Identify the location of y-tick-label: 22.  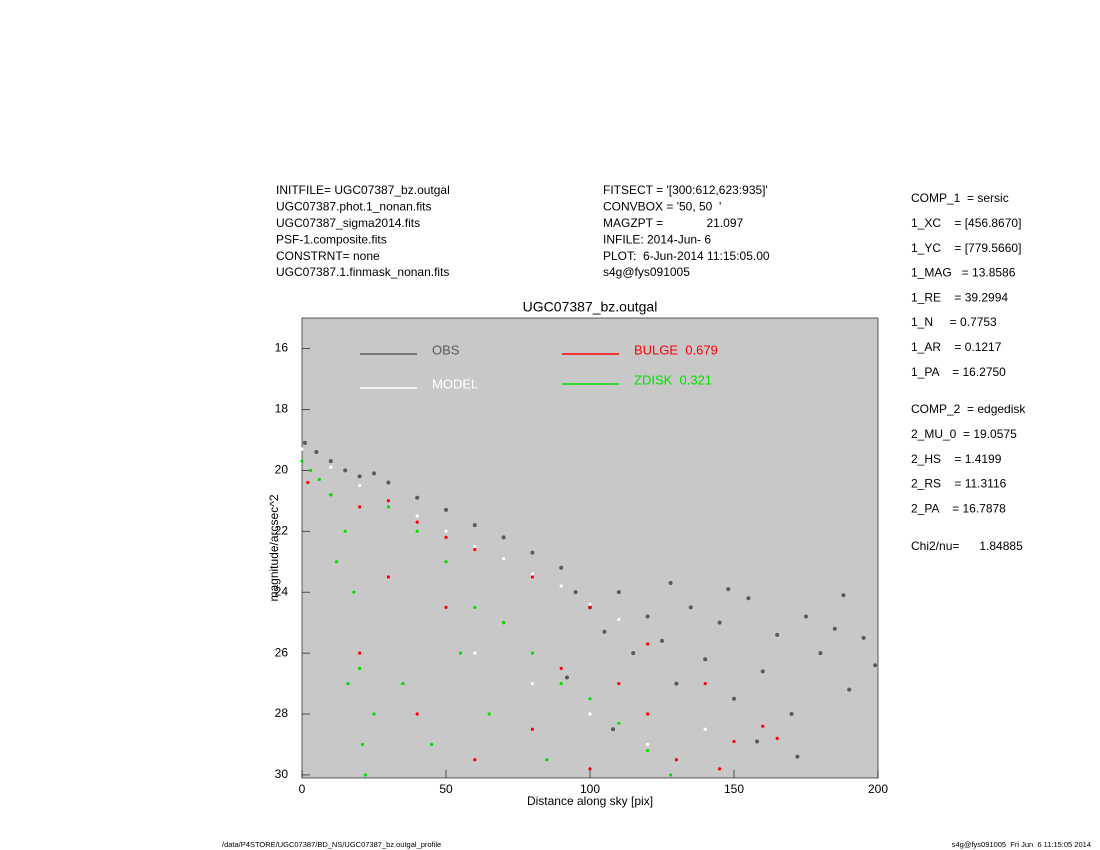
(282, 530).